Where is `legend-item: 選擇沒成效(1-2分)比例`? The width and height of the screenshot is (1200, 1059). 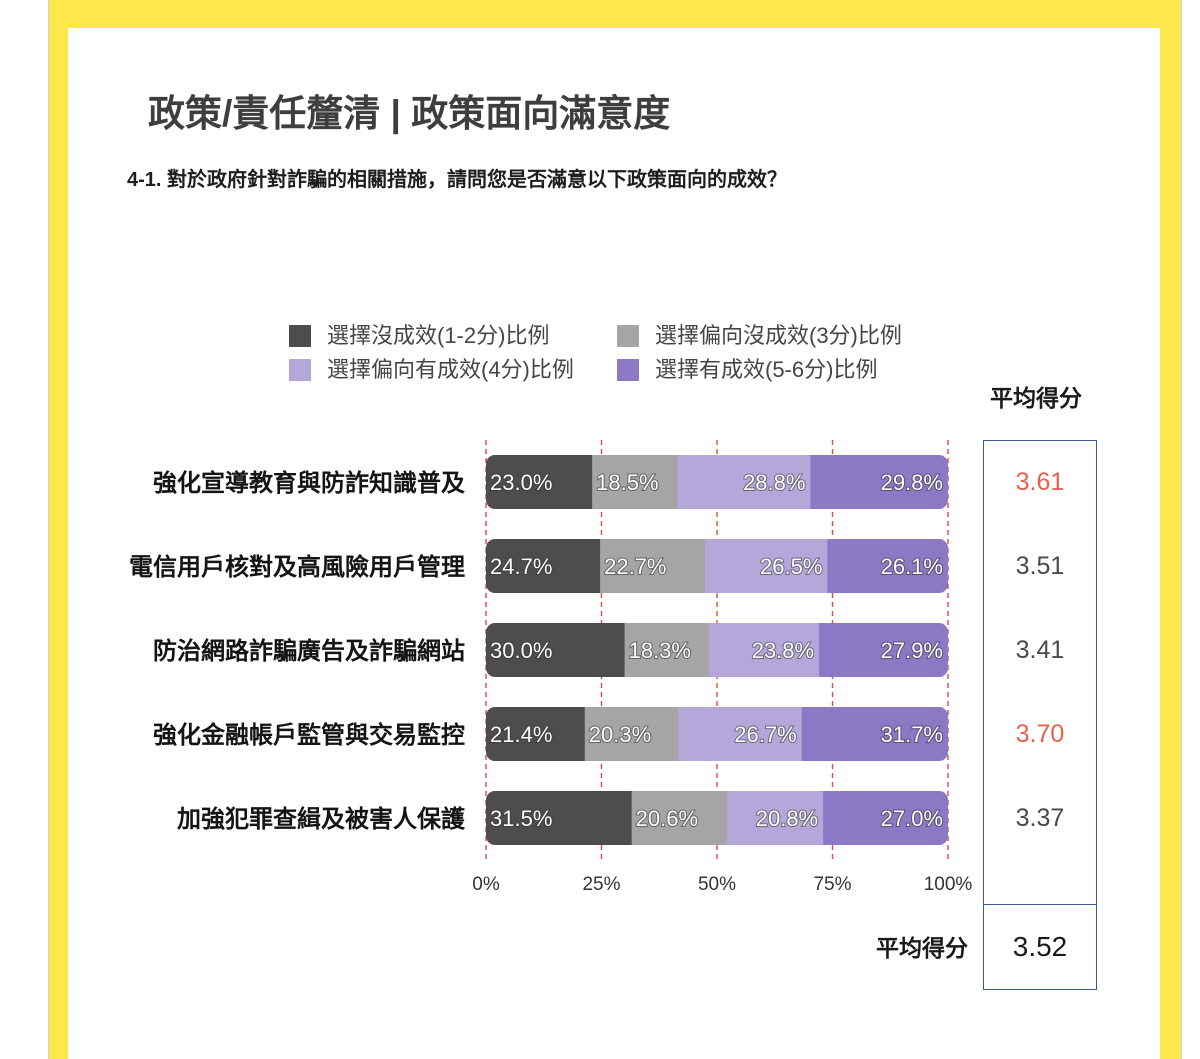 legend-item: 選擇沒成效(1-2分)比例 is located at coordinates (419, 336).